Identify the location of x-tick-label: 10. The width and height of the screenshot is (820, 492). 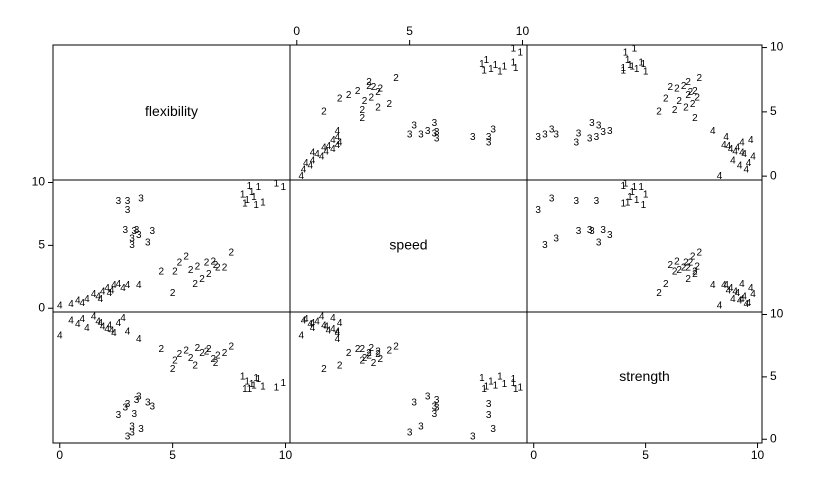
(286, 455).